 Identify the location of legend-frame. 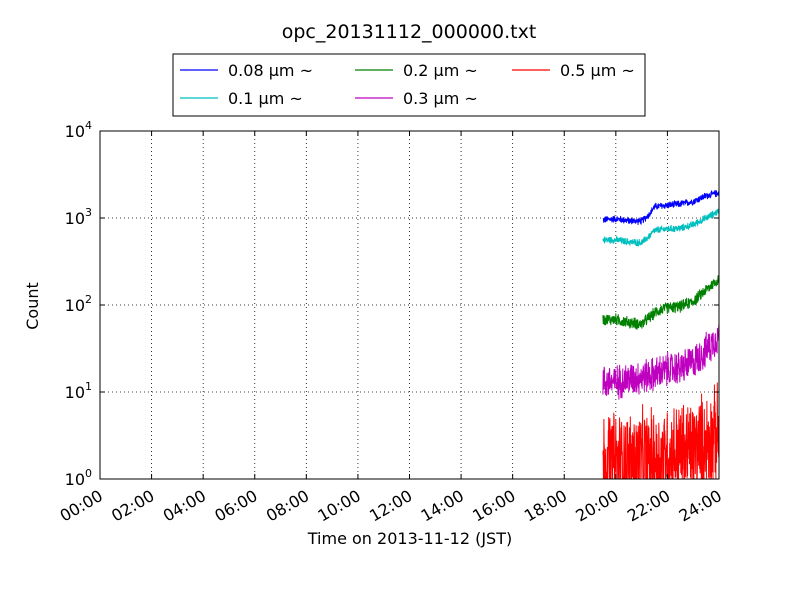
(409, 85).